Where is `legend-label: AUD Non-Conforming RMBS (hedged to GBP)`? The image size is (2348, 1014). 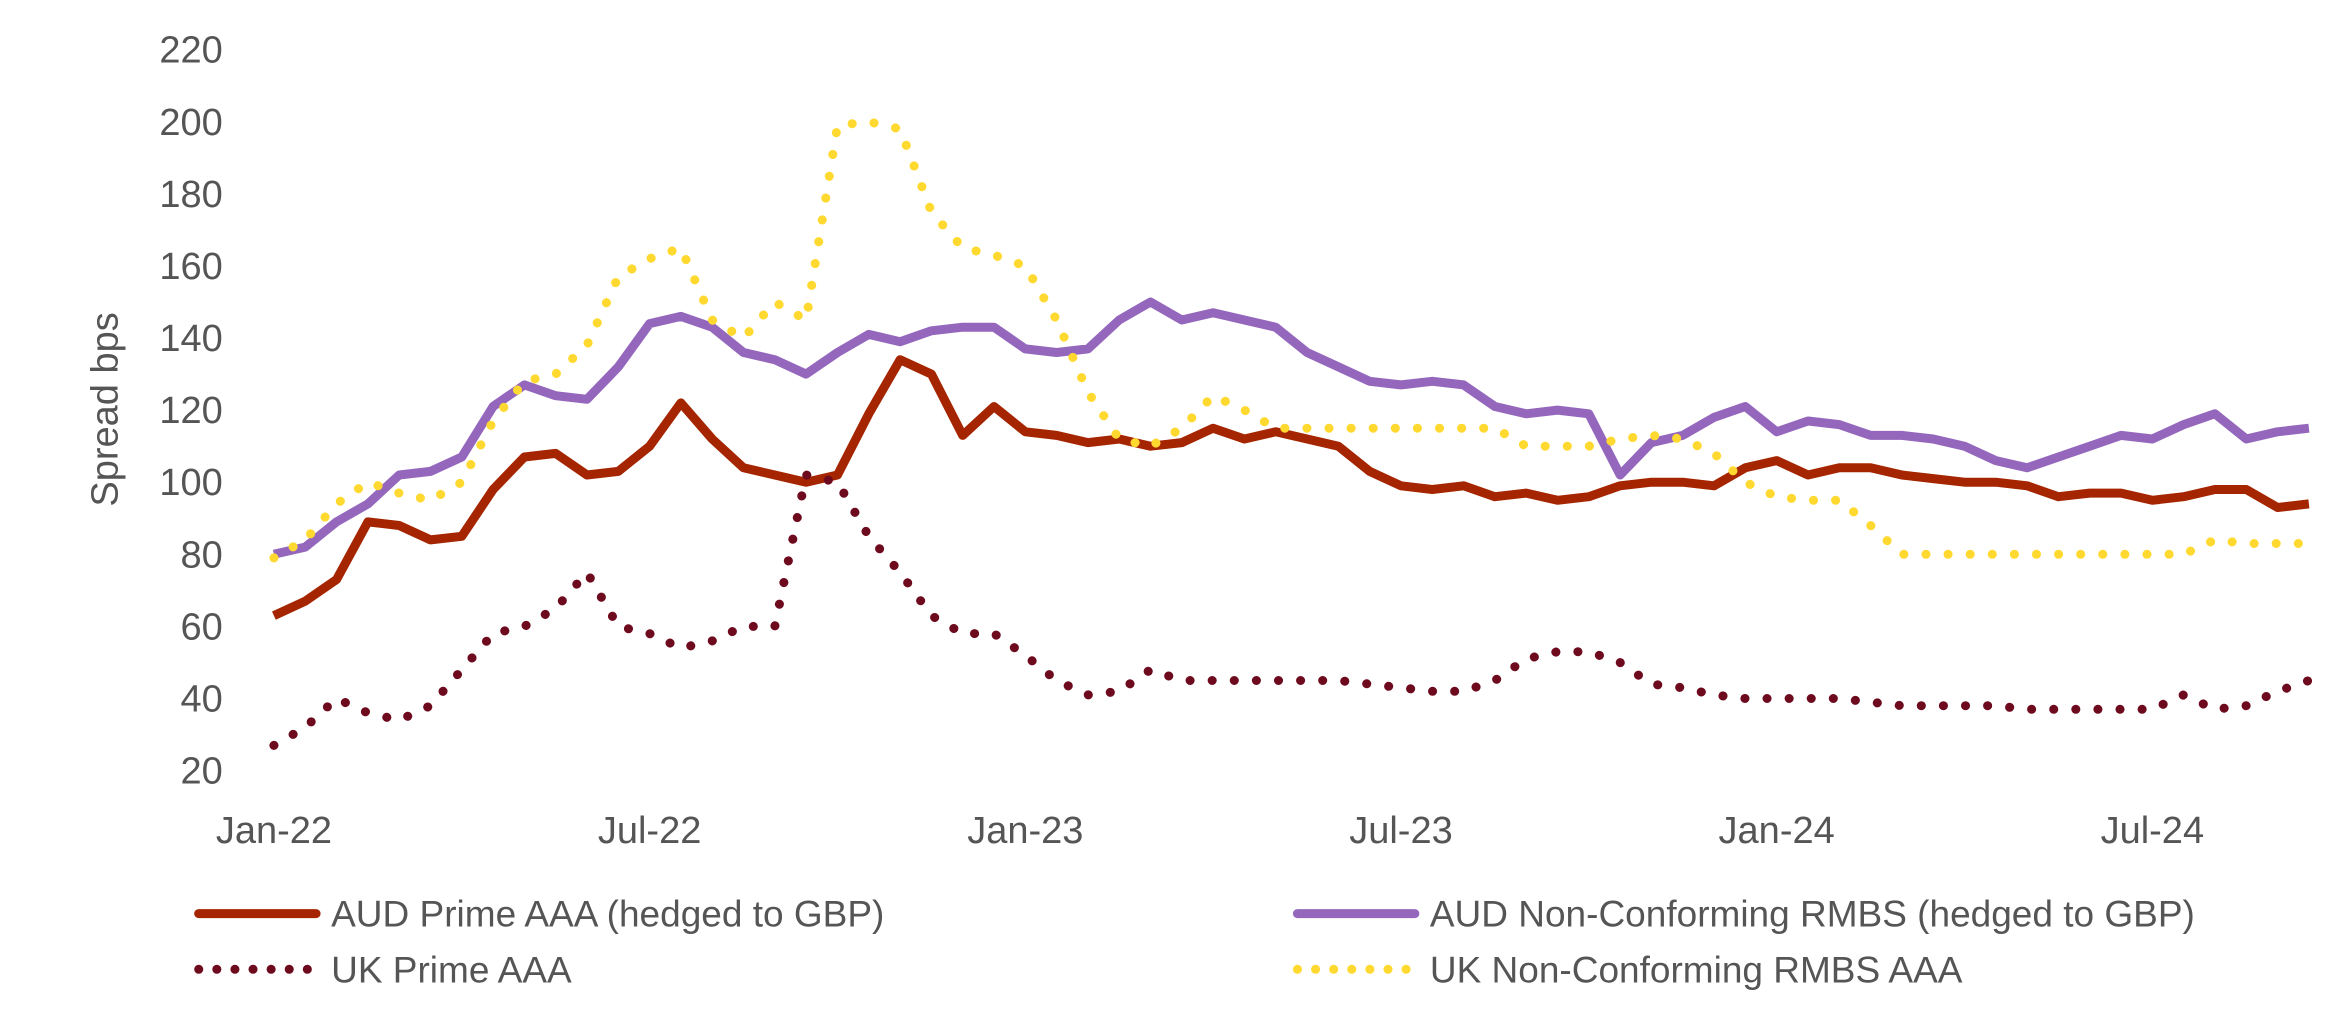
legend-label: AUD Non-Conforming RMBS (hedged to GBP) is located at coordinates (1812, 914).